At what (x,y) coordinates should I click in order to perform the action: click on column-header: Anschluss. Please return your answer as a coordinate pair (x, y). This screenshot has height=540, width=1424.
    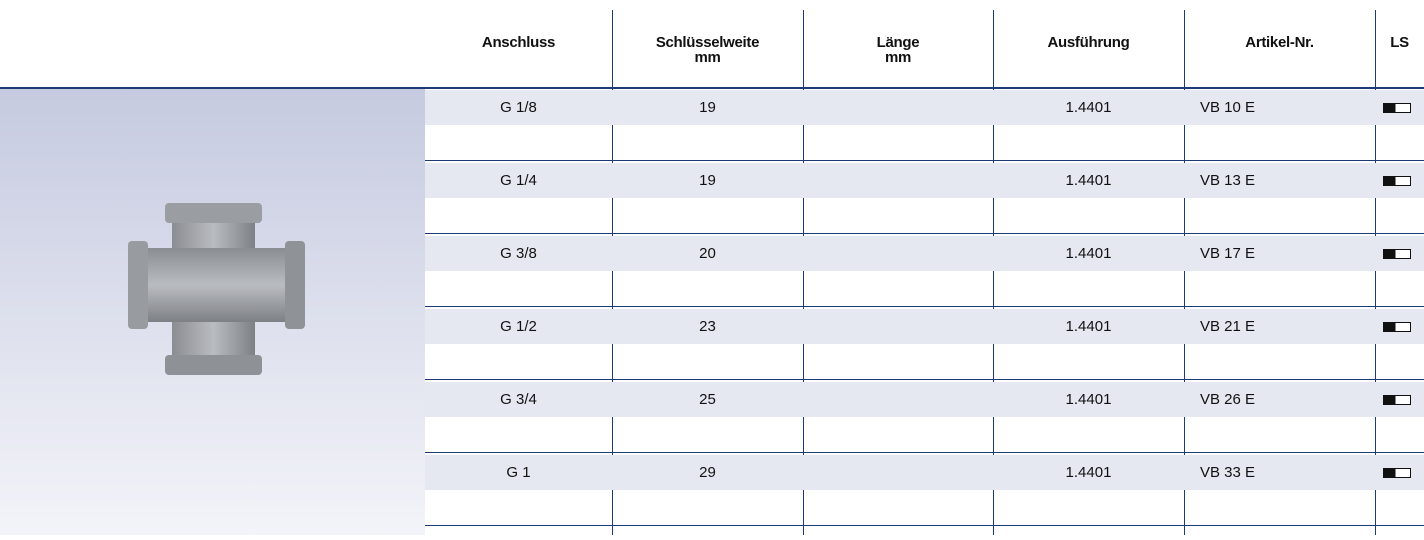
    Looking at the image, I should click on (518, 42).